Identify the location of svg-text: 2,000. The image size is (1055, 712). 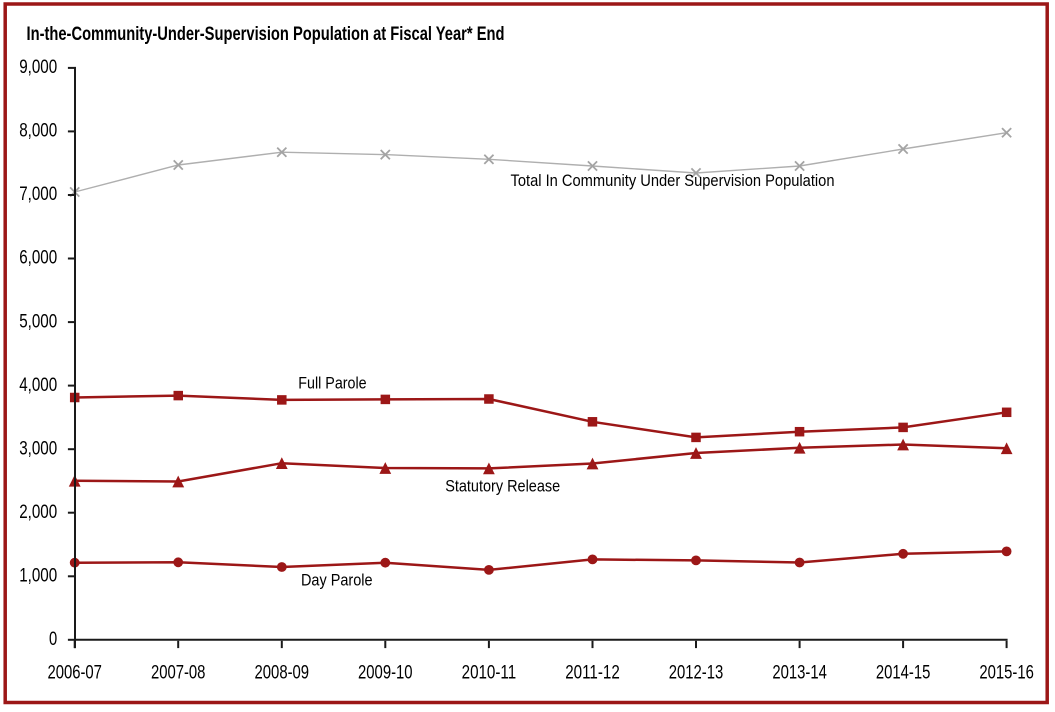
(38, 512).